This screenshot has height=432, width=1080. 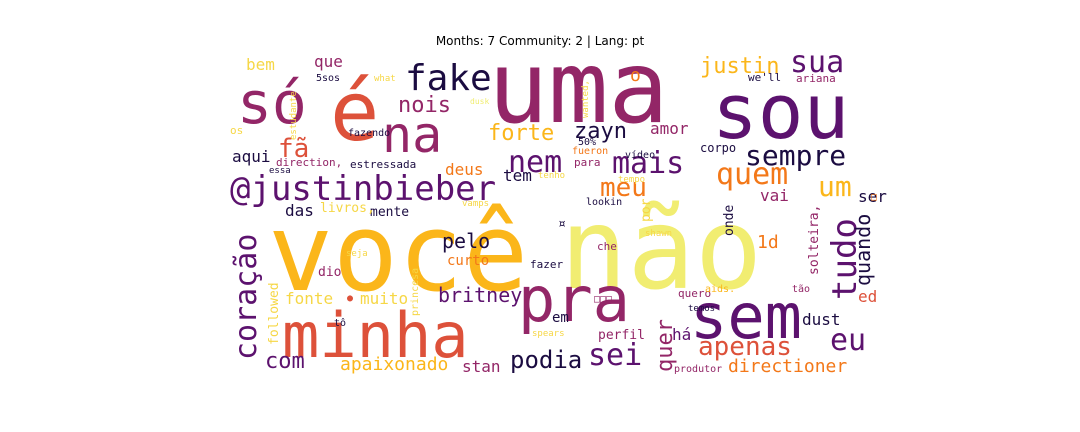 What do you see at coordinates (764, 77) in the screenshot?
I see `cloud-word: we'll` at bounding box center [764, 77].